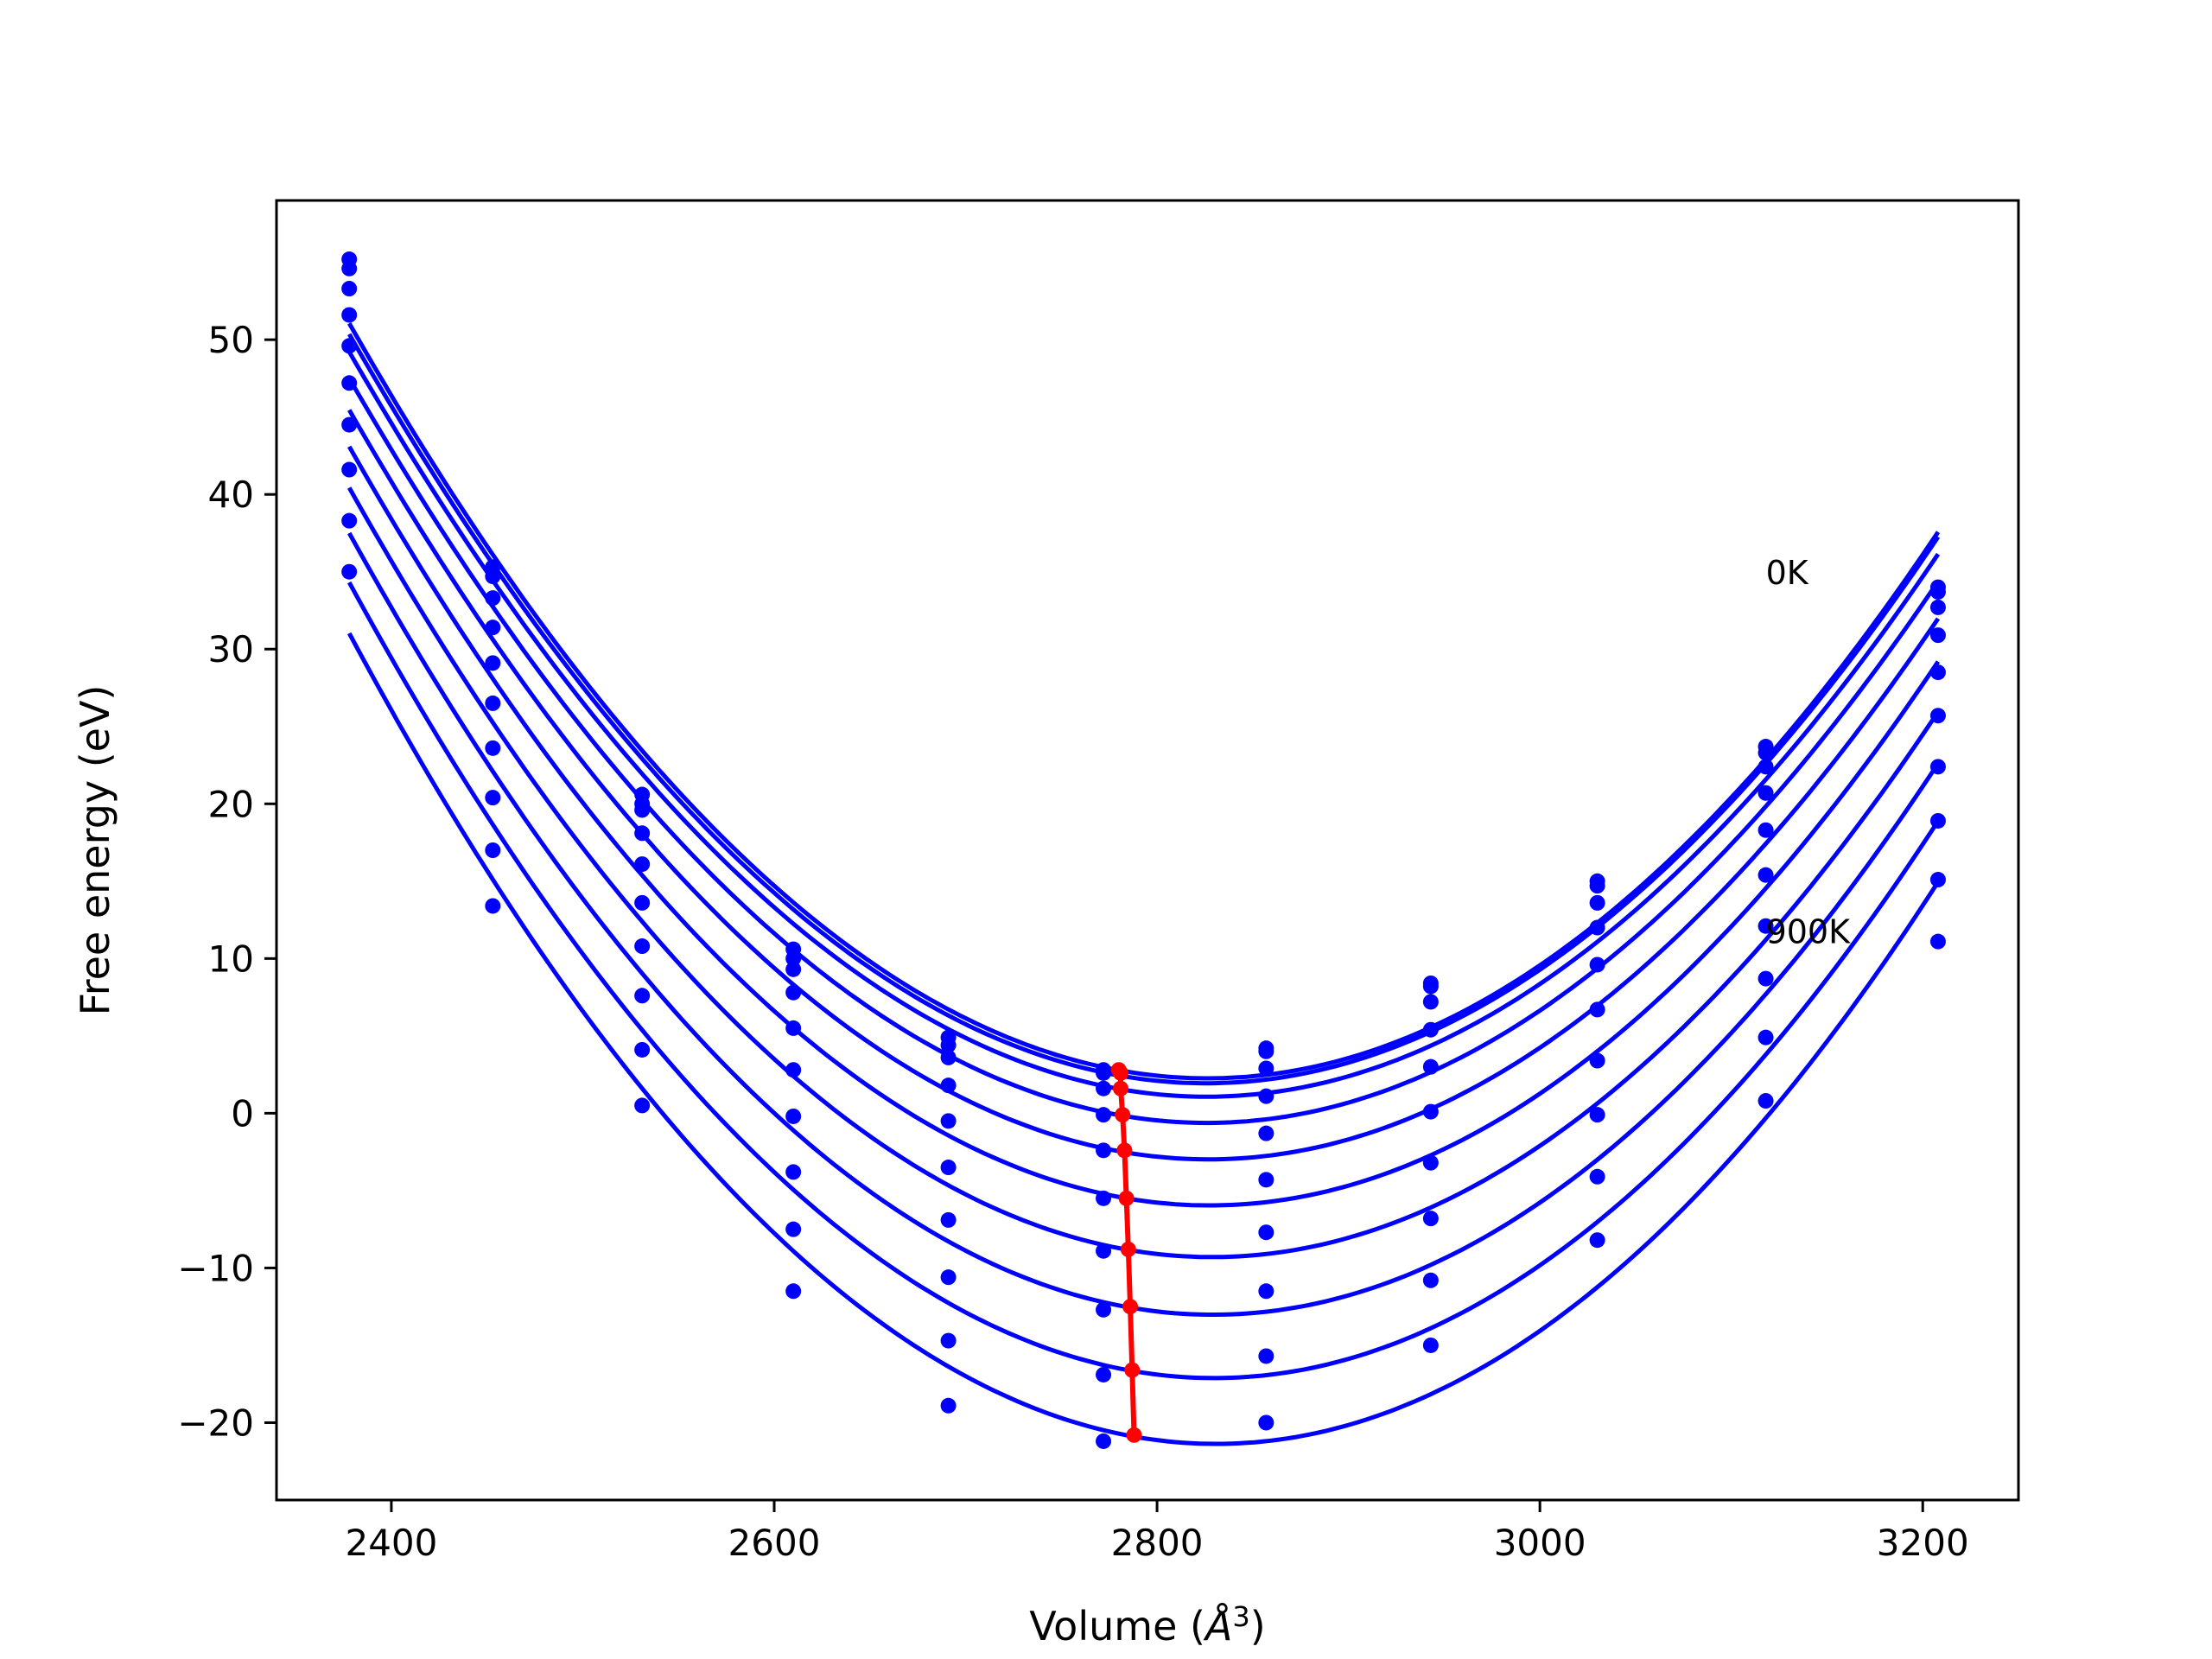 This screenshot has width=2212, height=1659. I want to click on annotation-0k: 0K, so click(1787, 573).